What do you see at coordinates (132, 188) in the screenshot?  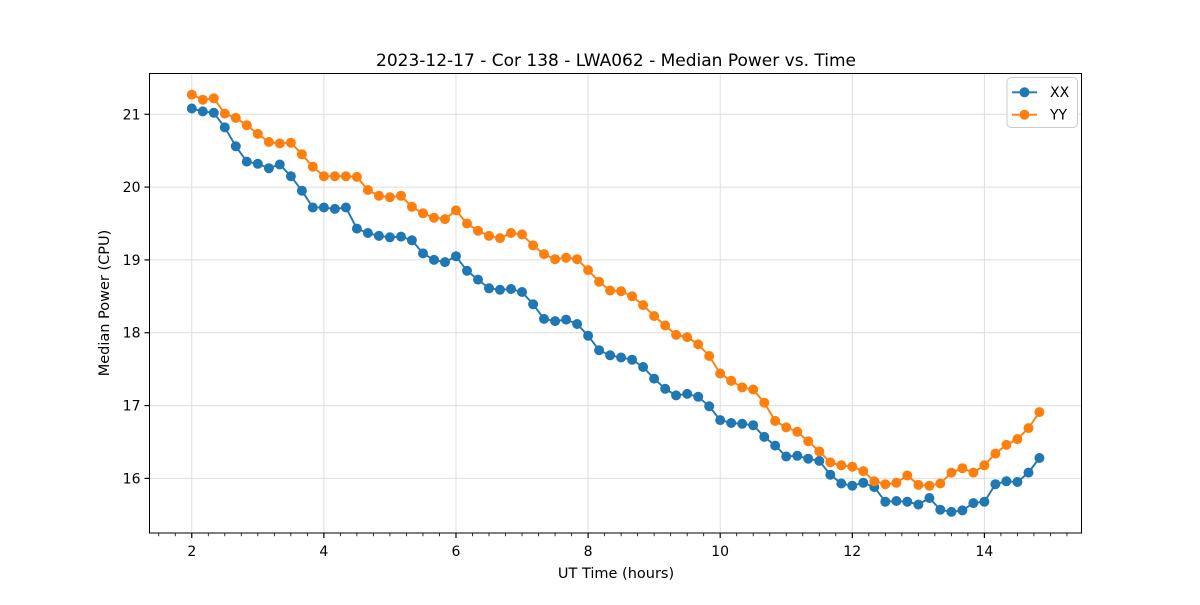 I see `y-tick-label: 20` at bounding box center [132, 188].